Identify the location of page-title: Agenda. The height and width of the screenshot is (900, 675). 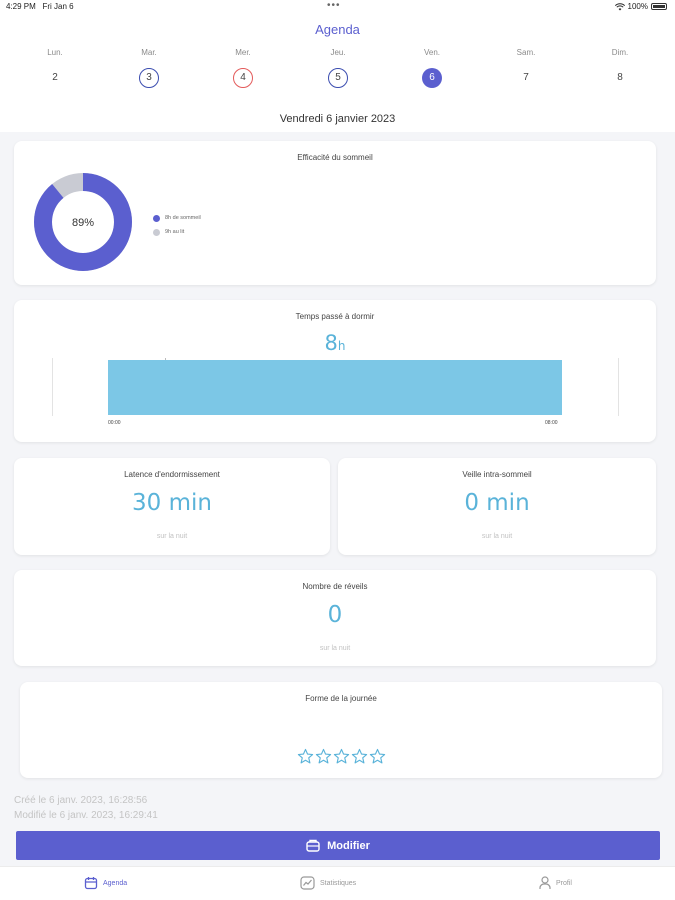
(337, 29).